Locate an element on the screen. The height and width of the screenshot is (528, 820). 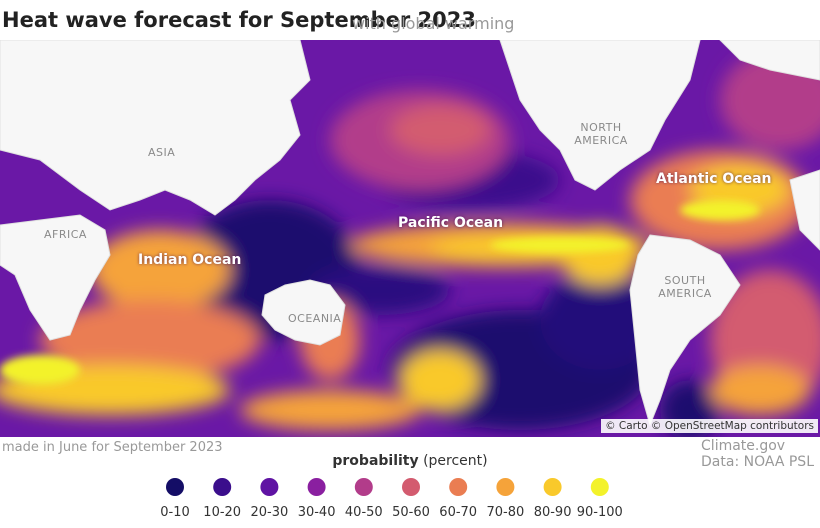
legend-title-text: probability is located at coordinates (375, 461).